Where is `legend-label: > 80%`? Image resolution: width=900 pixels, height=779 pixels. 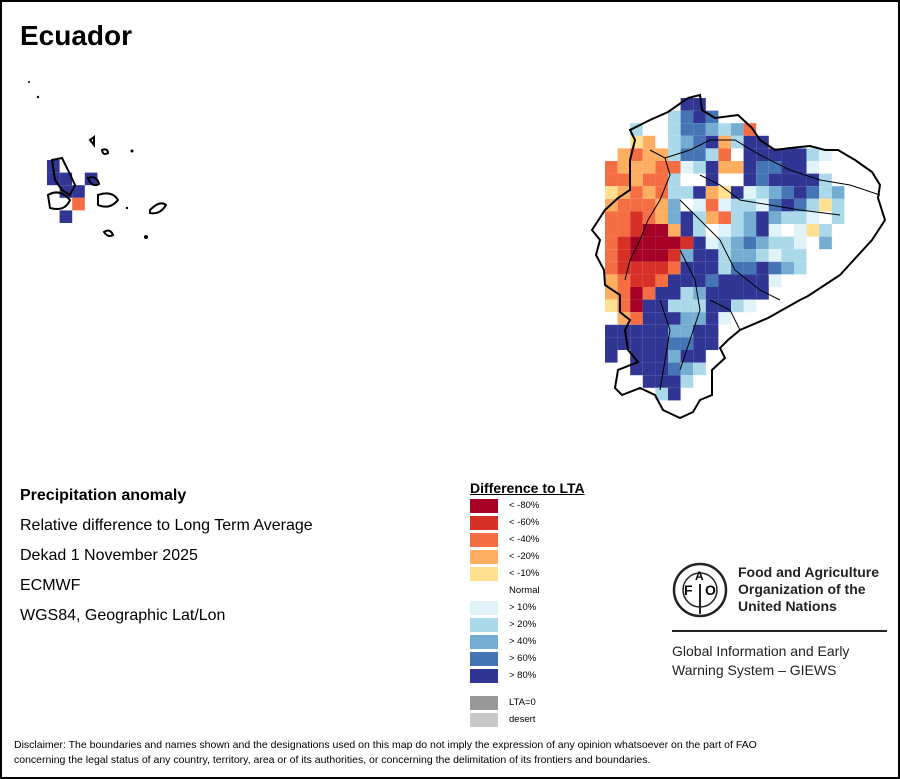
legend-label: > 80% is located at coordinates (523, 675).